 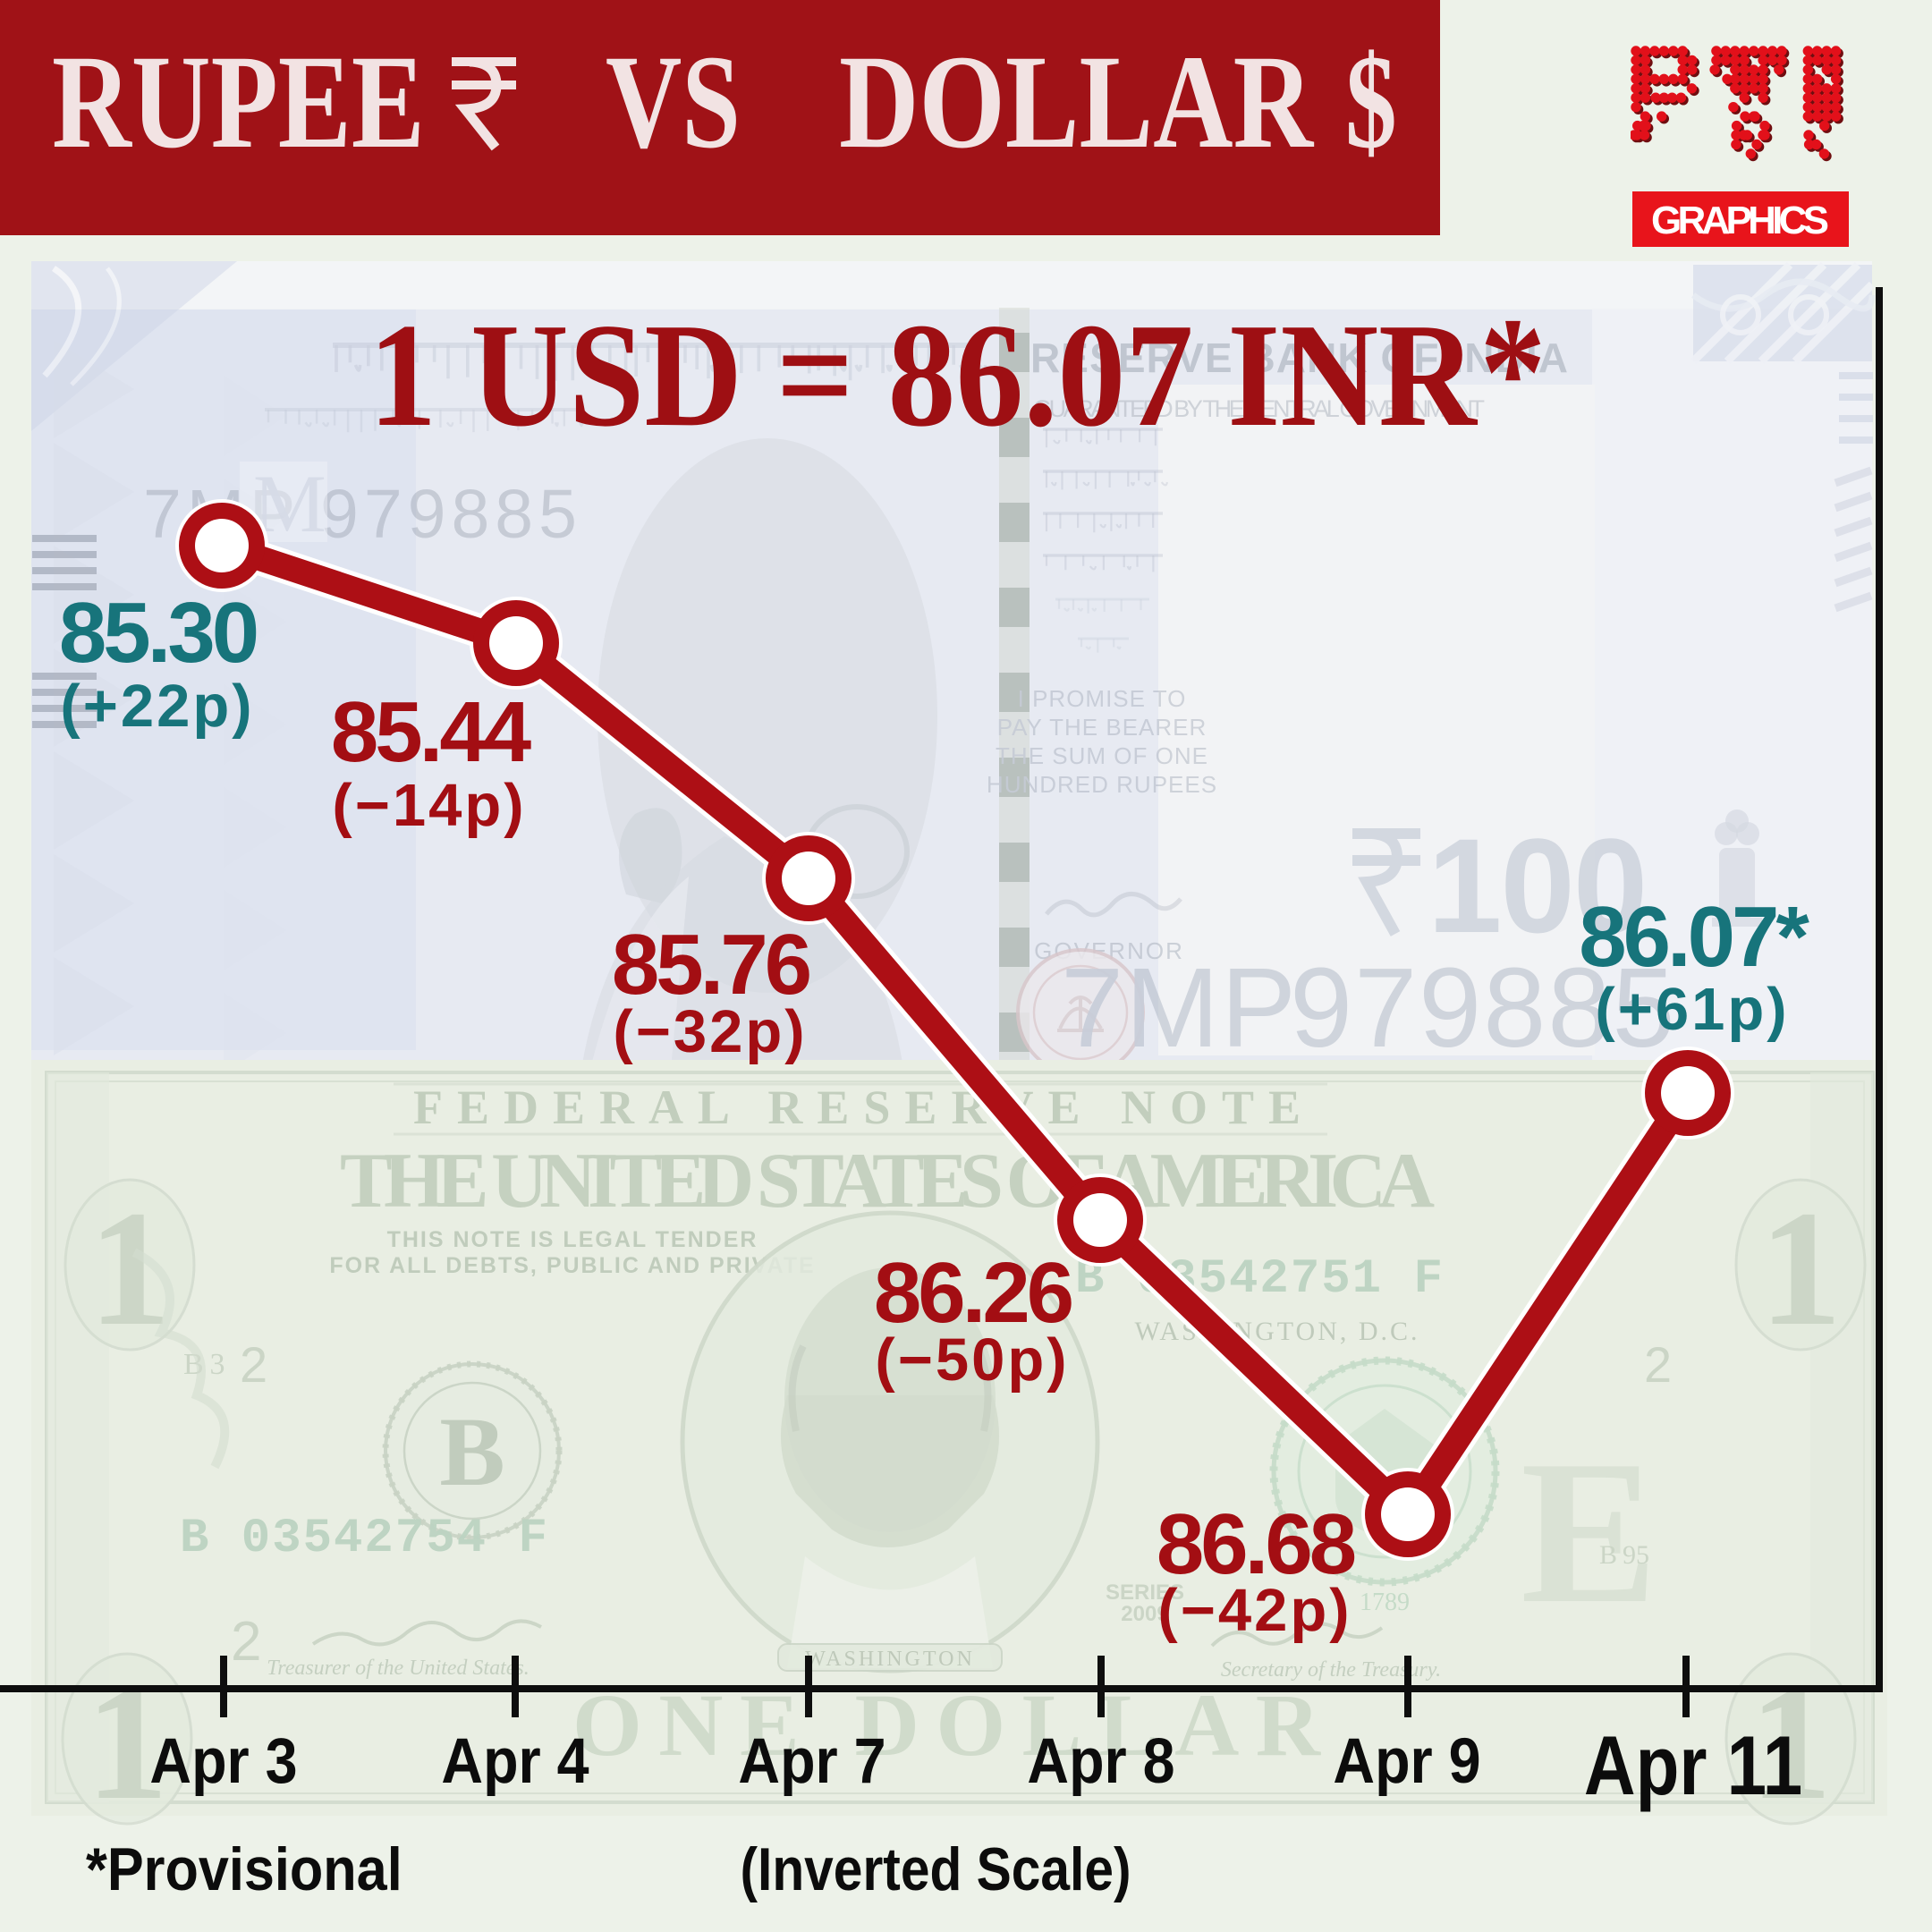 I want to click on svg-text: 100, so click(x=1537, y=885).